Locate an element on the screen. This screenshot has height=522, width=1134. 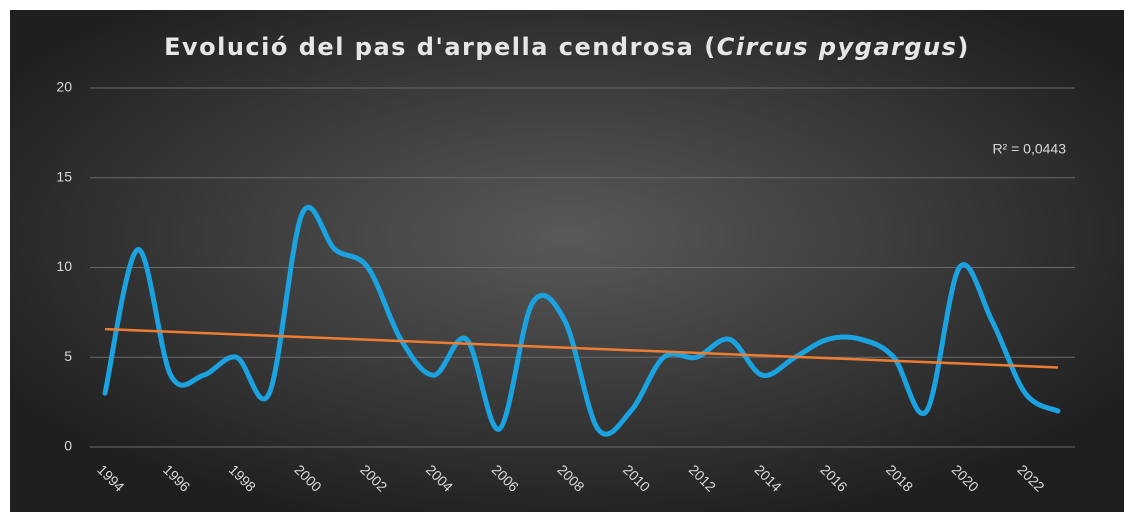
trendline is located at coordinates (581, 348).